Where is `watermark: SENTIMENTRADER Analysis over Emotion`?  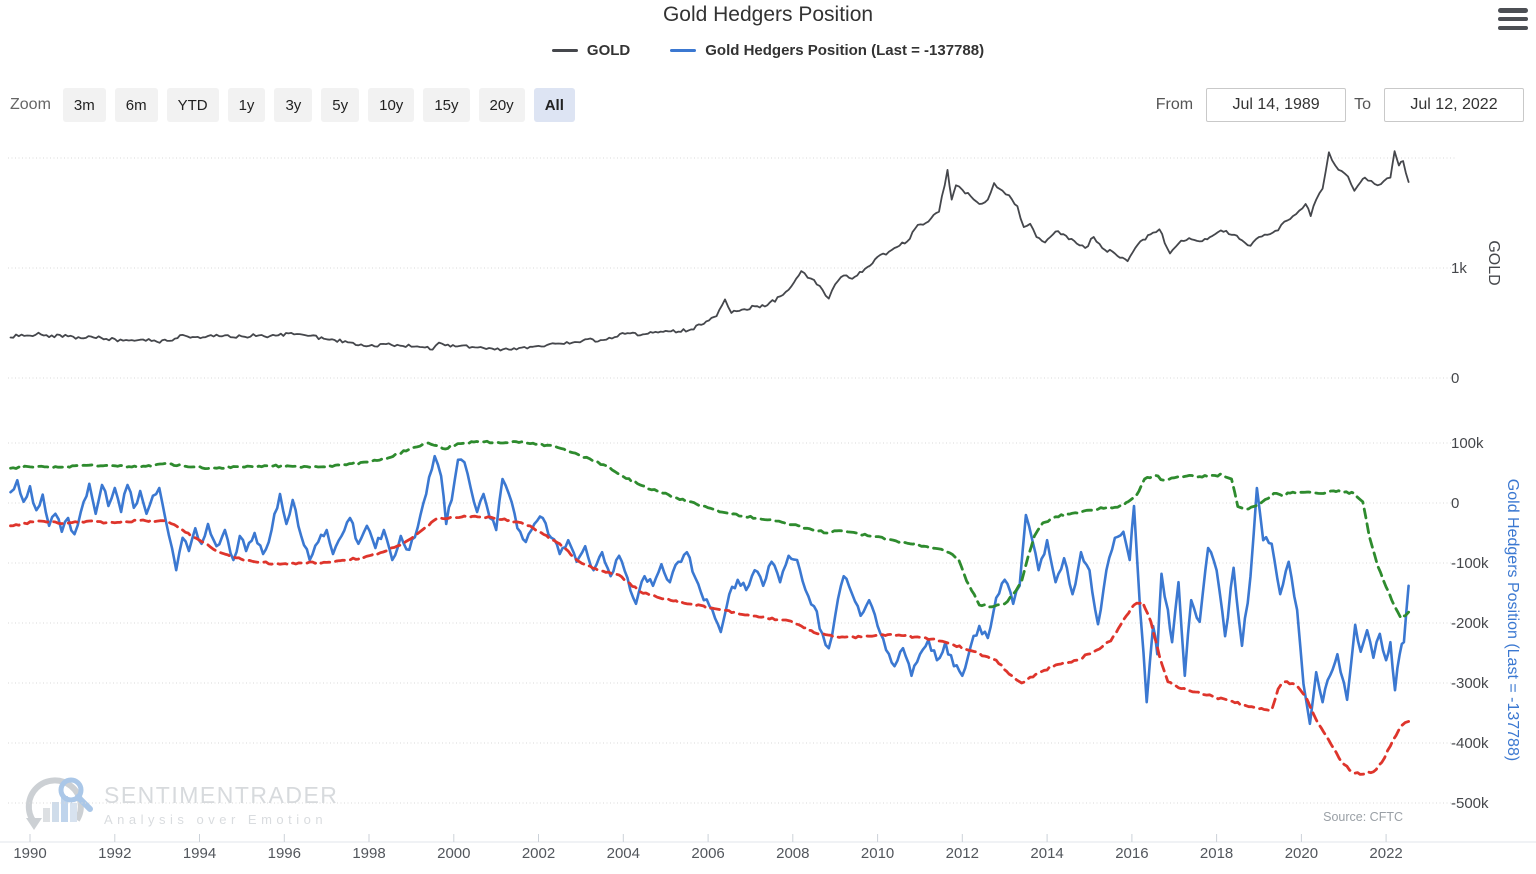
watermark: SENTIMENTRADER Analysis over Emotion is located at coordinates (179, 804).